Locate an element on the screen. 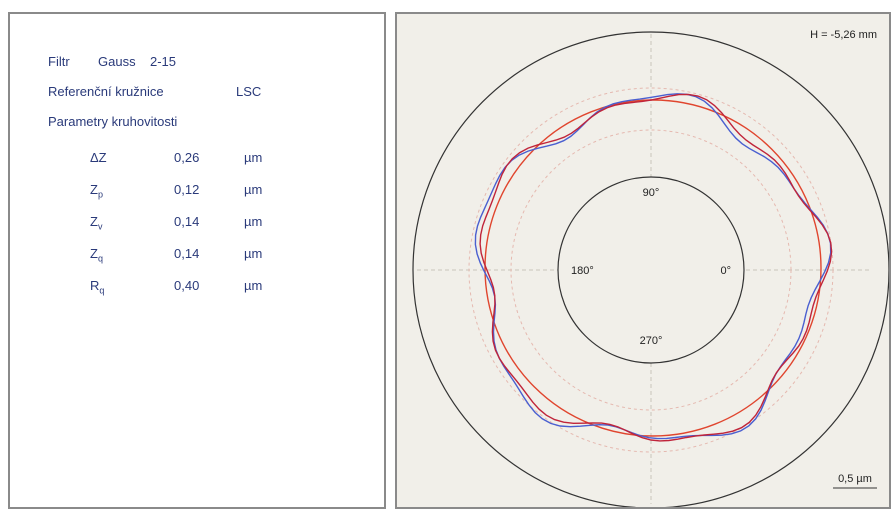  filter-range: 2-15 is located at coordinates (163, 61).